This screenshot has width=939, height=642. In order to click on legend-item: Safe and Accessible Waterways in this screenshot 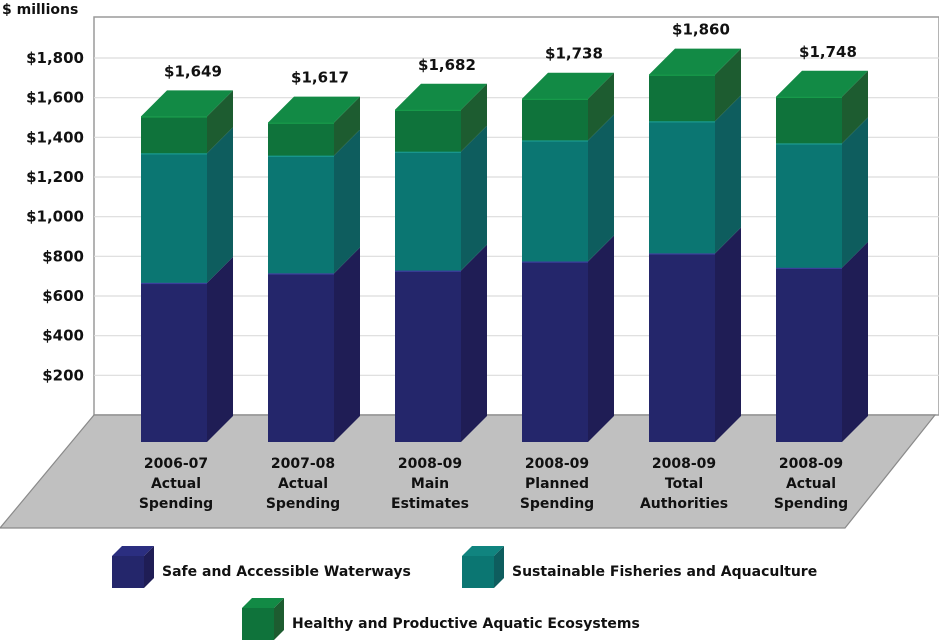, I will do `click(261, 567)`.